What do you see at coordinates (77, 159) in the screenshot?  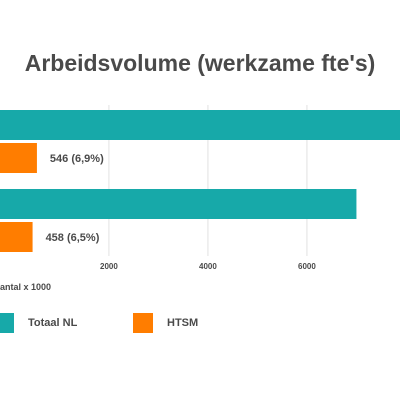 I see `data-label: 546 (6,9%)` at bounding box center [77, 159].